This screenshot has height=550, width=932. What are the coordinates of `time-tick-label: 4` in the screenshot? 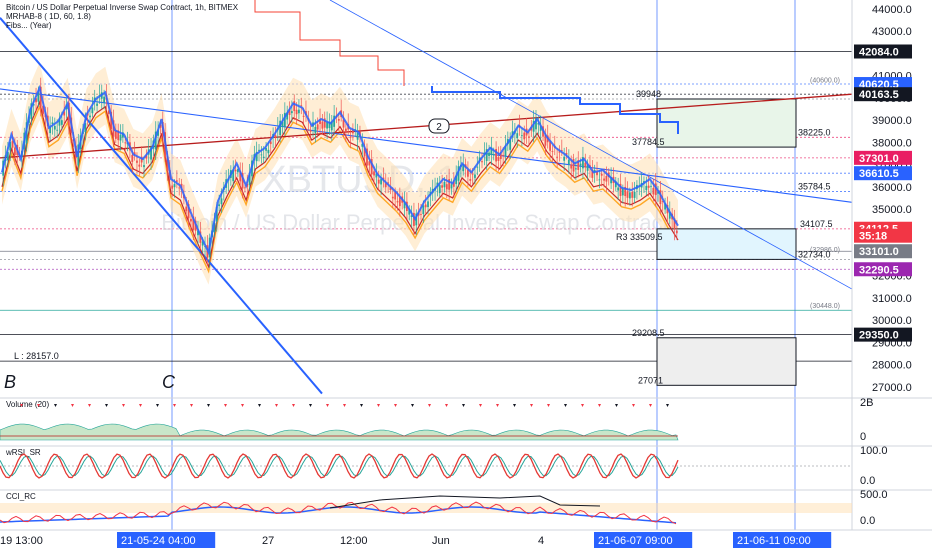 It's located at (541, 541).